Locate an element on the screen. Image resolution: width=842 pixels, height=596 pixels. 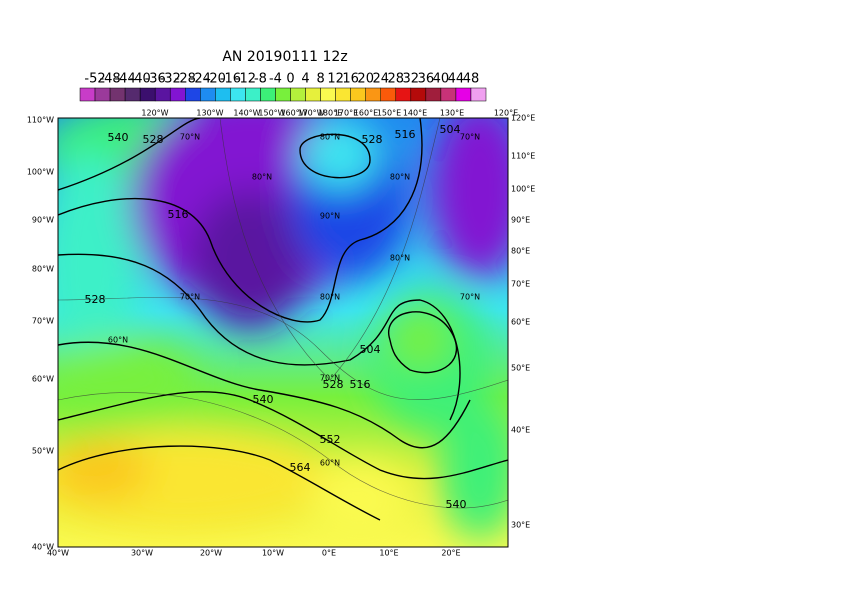
colorbar-label: -28 is located at coordinates (185, 79).